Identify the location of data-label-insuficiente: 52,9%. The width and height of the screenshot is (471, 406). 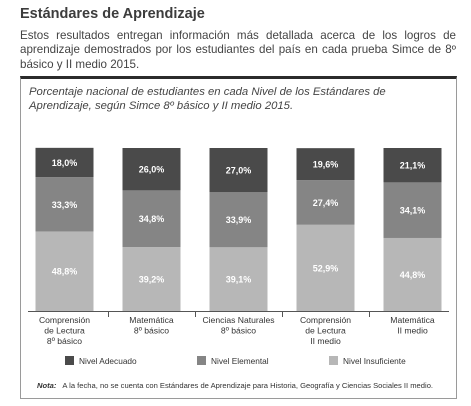
(326, 268).